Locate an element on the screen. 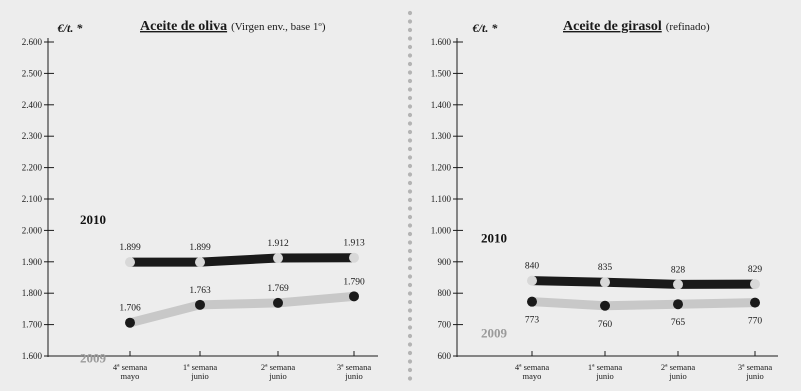 Image resolution: width=801 pixels, height=391 pixels. data-label-2009: 1.706 is located at coordinates (130, 309).